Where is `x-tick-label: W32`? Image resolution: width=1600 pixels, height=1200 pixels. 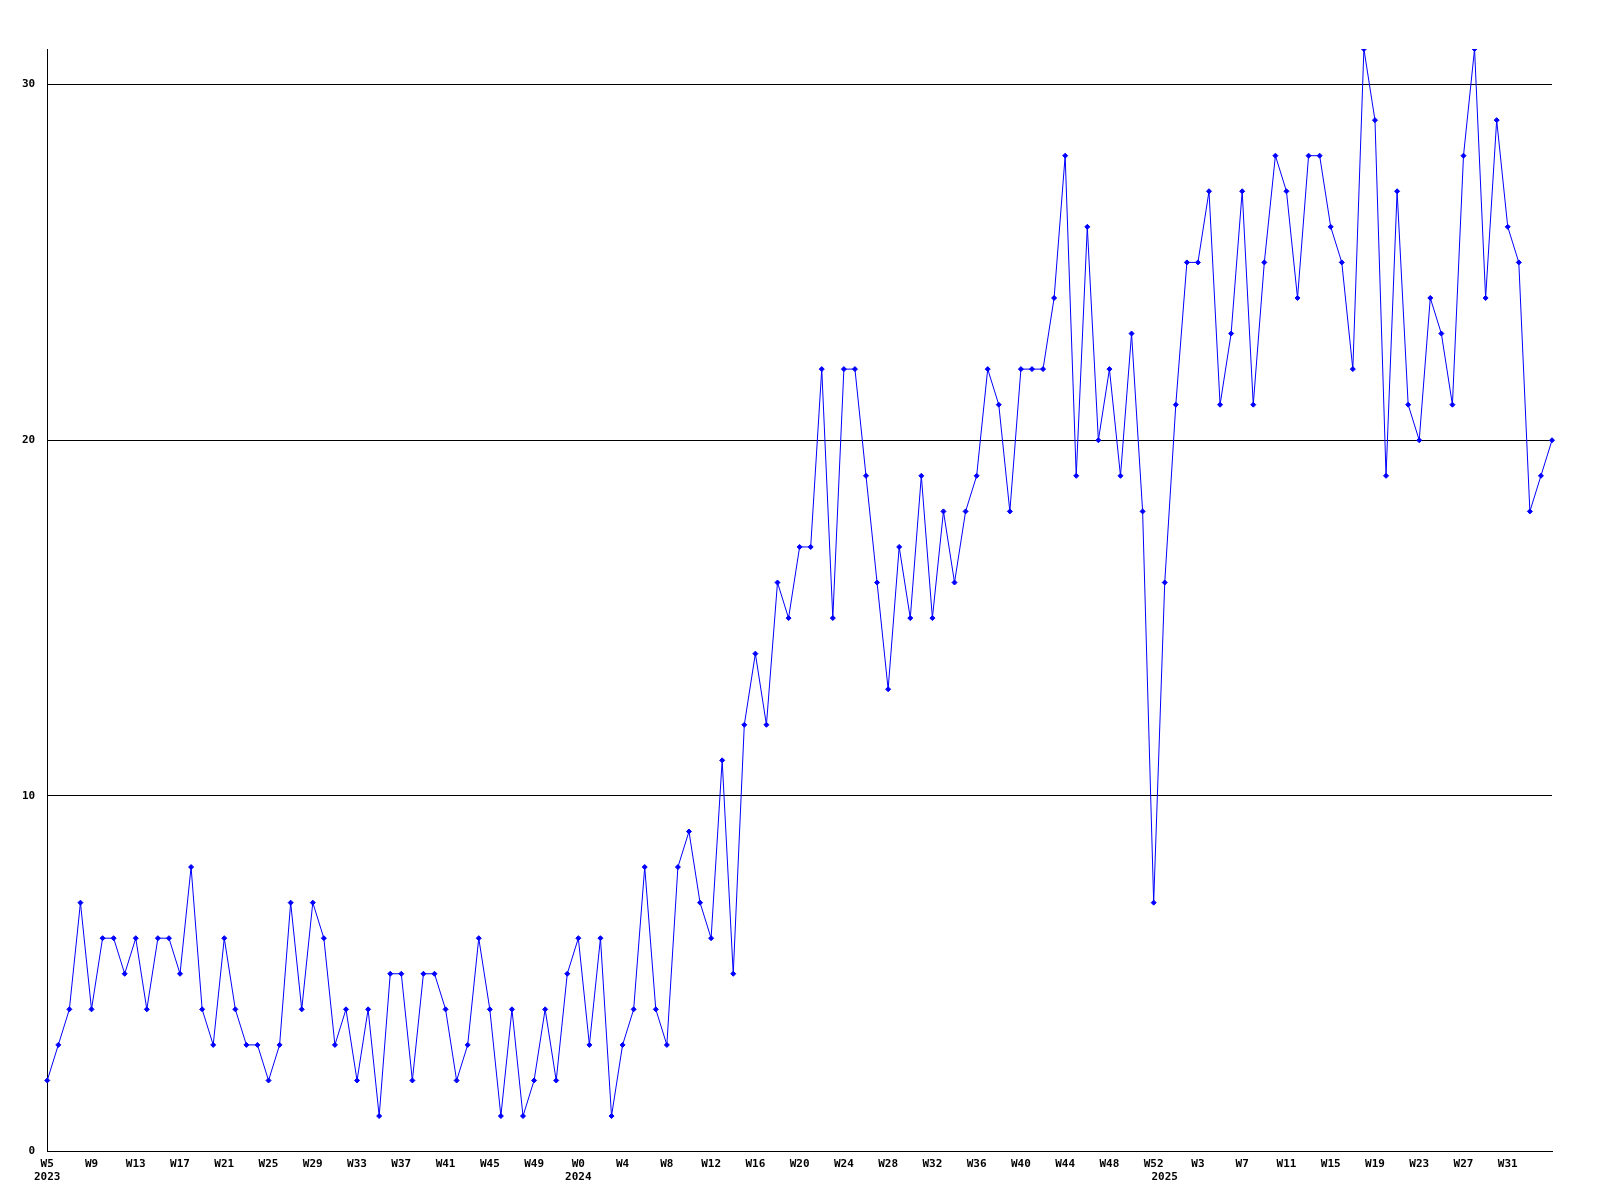 x-tick-label: W32 is located at coordinates (932, 1164).